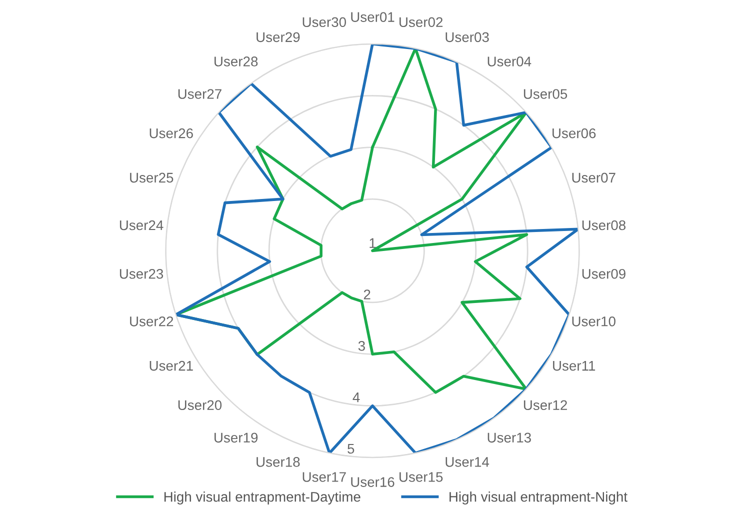 The width and height of the screenshot is (745, 517). I want to click on spoke-label: User21, so click(171, 365).